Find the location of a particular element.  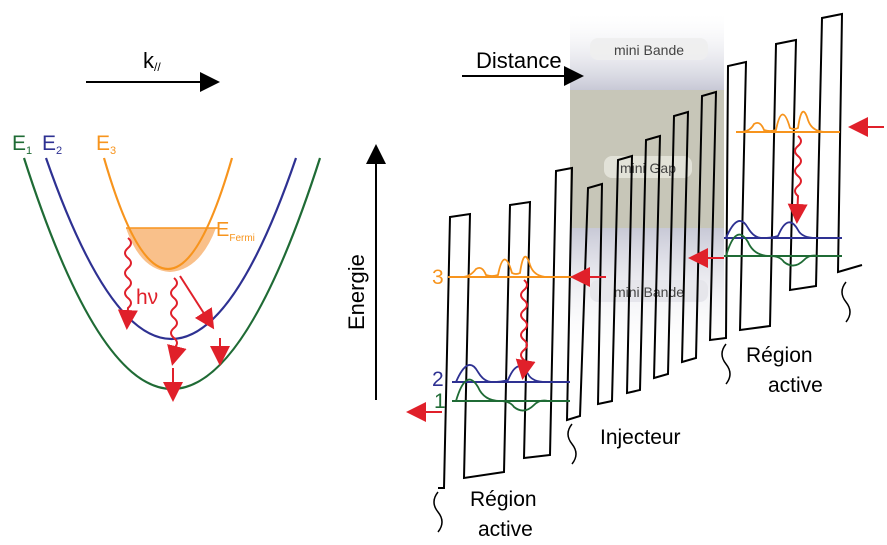

injector-label: Injecteur is located at coordinates (640, 437).